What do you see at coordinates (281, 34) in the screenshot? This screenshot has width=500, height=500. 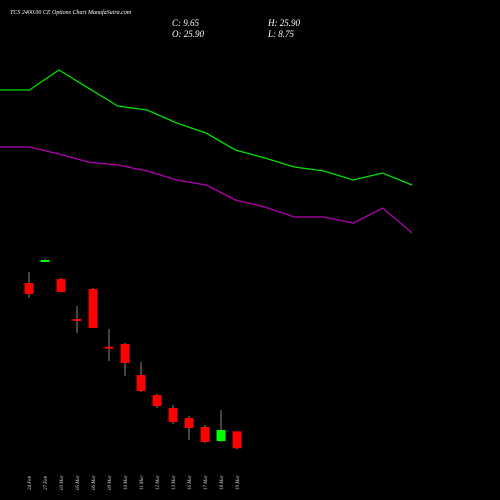 I see `low-label: L: 8.75` at bounding box center [281, 34].